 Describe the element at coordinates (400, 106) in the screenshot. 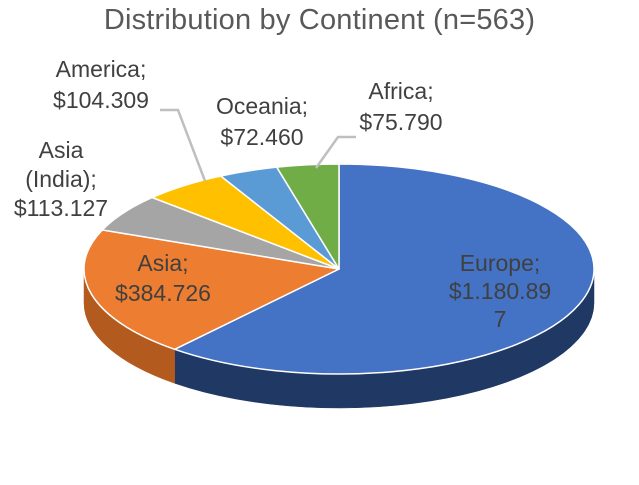

I see `slice-label-africa: Africa; $75.790` at that location.